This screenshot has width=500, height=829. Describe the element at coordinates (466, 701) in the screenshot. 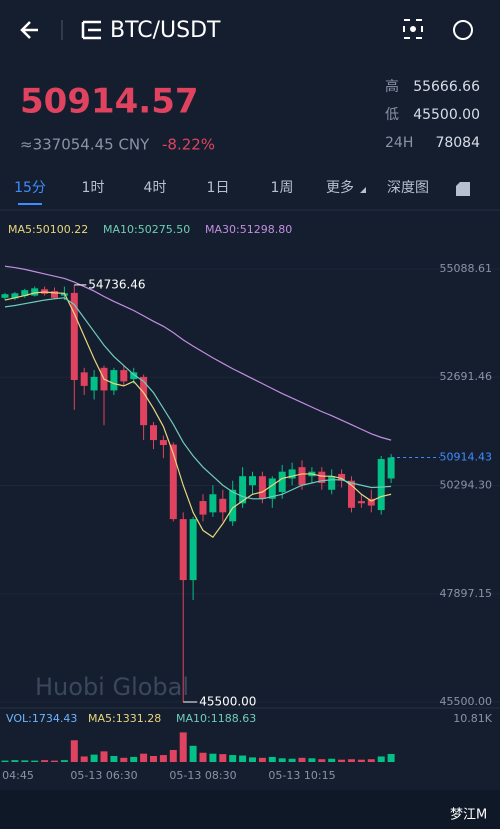

I see `y-tick-label: 45500.00` at that location.